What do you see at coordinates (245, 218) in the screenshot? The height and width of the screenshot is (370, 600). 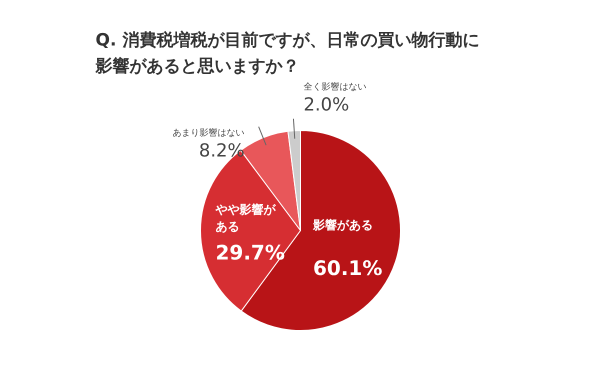 I see `slice-label: やや影響がある` at bounding box center [245, 218].